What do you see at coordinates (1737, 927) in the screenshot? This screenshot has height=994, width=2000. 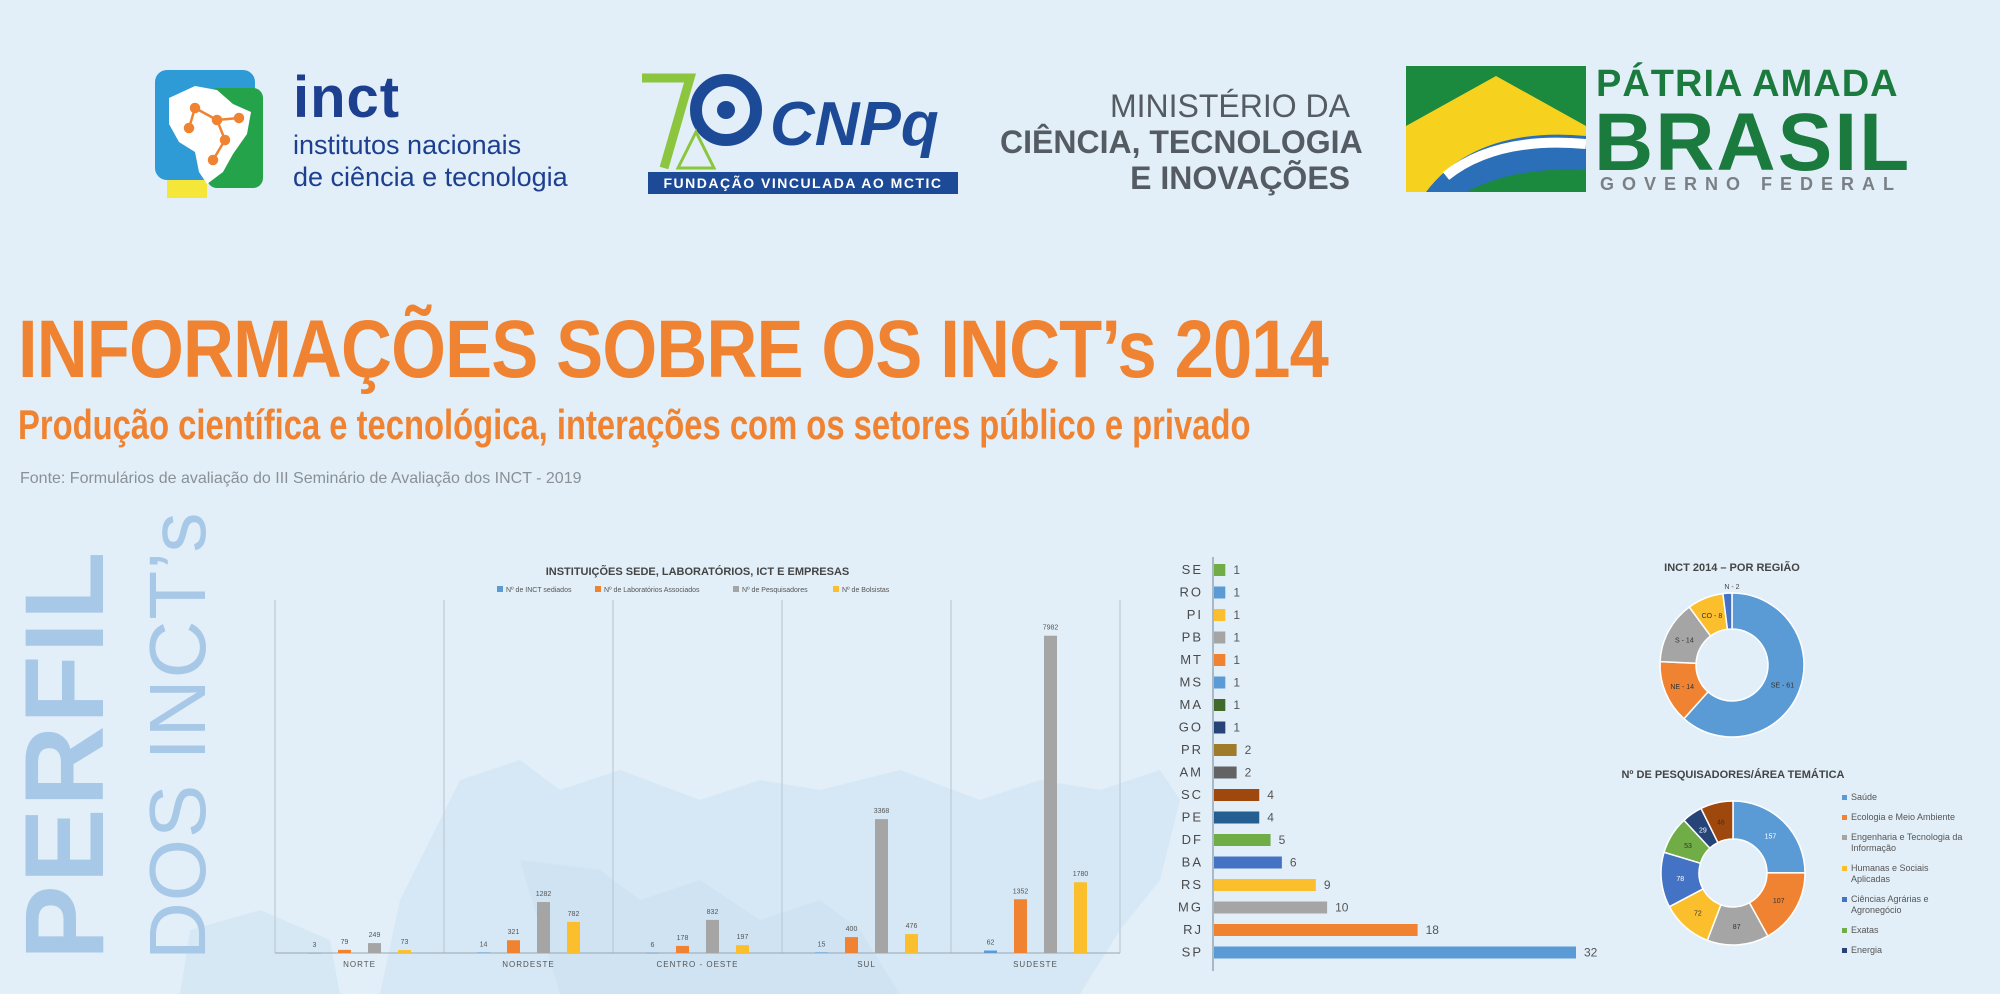 I see `data-label: 87` at bounding box center [1737, 927].